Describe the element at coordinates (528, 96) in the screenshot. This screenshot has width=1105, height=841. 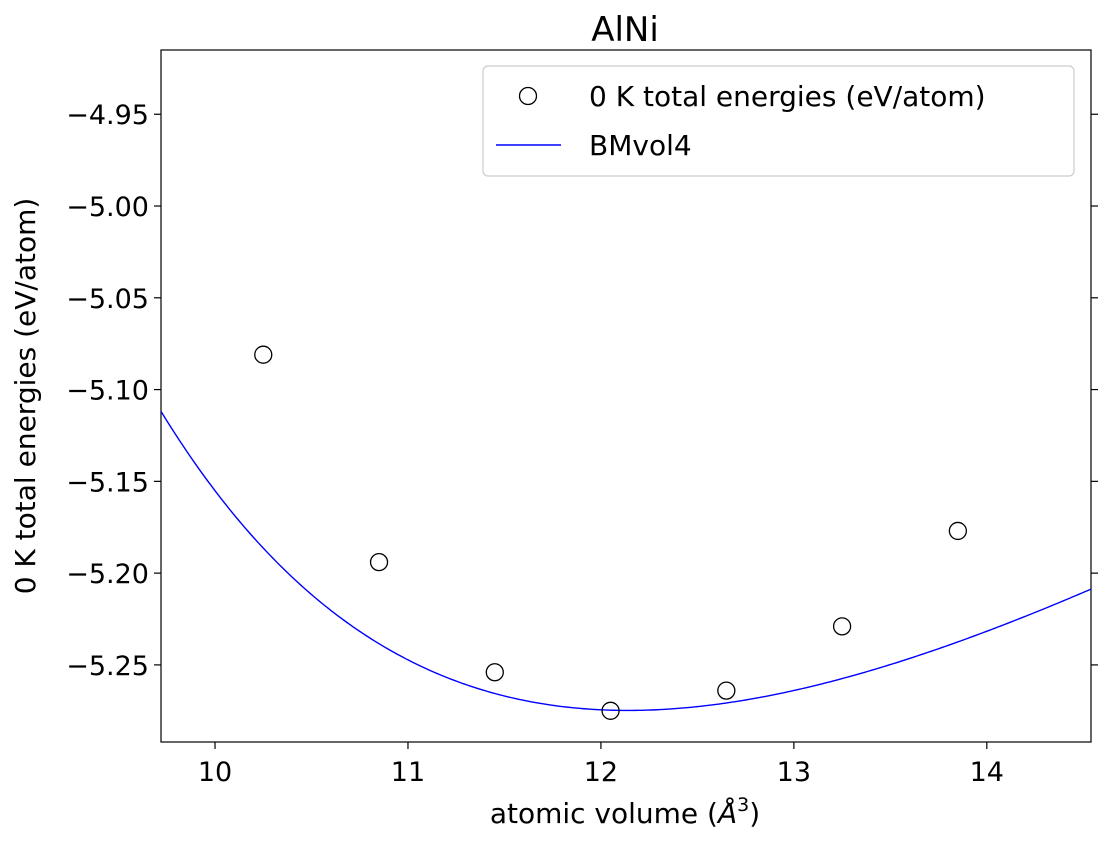
I see `legend-marker-energies` at that location.